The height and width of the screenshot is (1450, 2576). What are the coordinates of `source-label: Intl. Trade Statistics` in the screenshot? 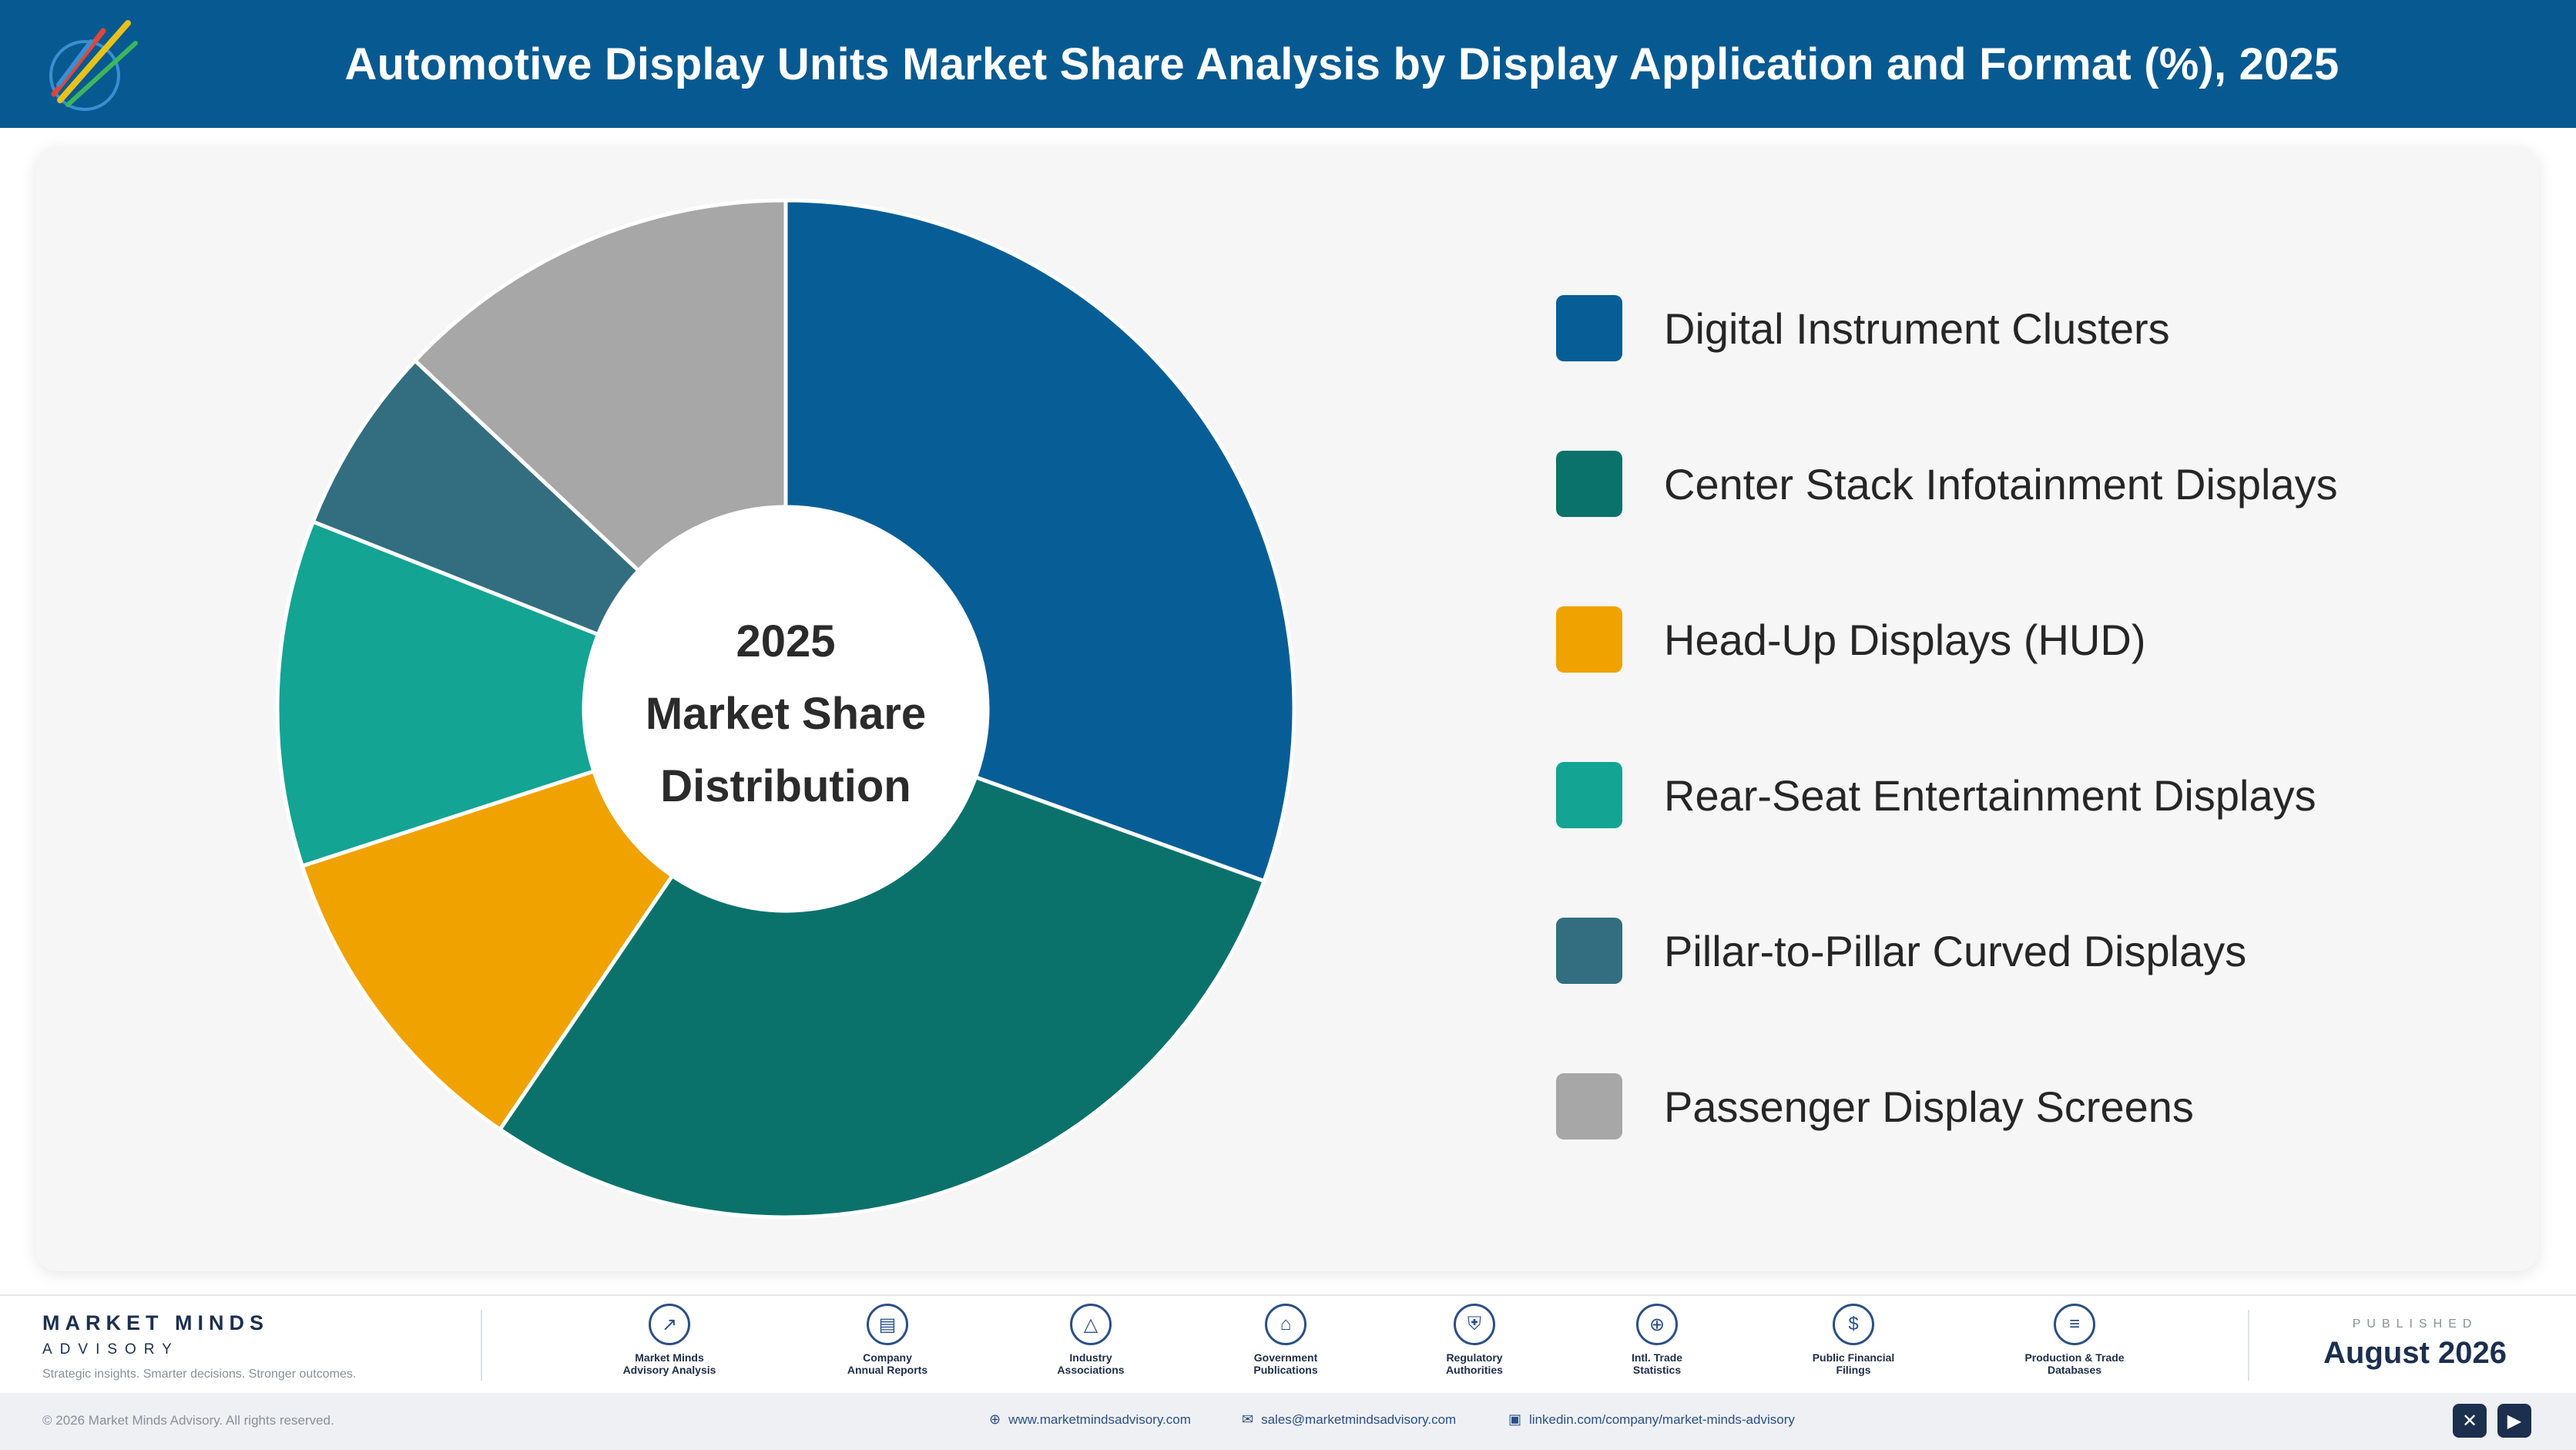 It's located at (1657, 1363).